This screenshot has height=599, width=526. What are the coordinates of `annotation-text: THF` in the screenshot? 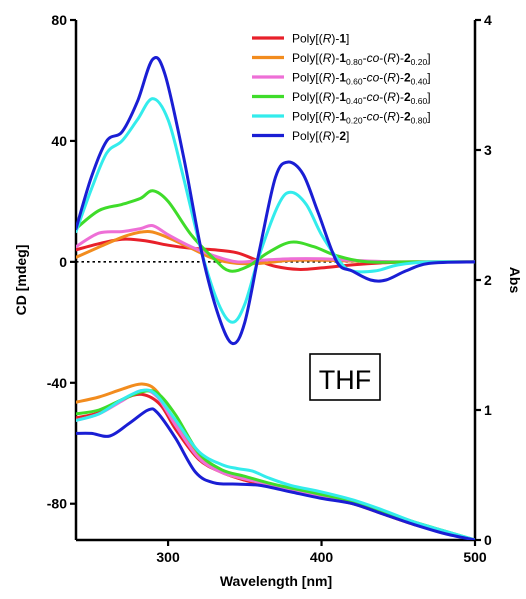 It's located at (345, 380).